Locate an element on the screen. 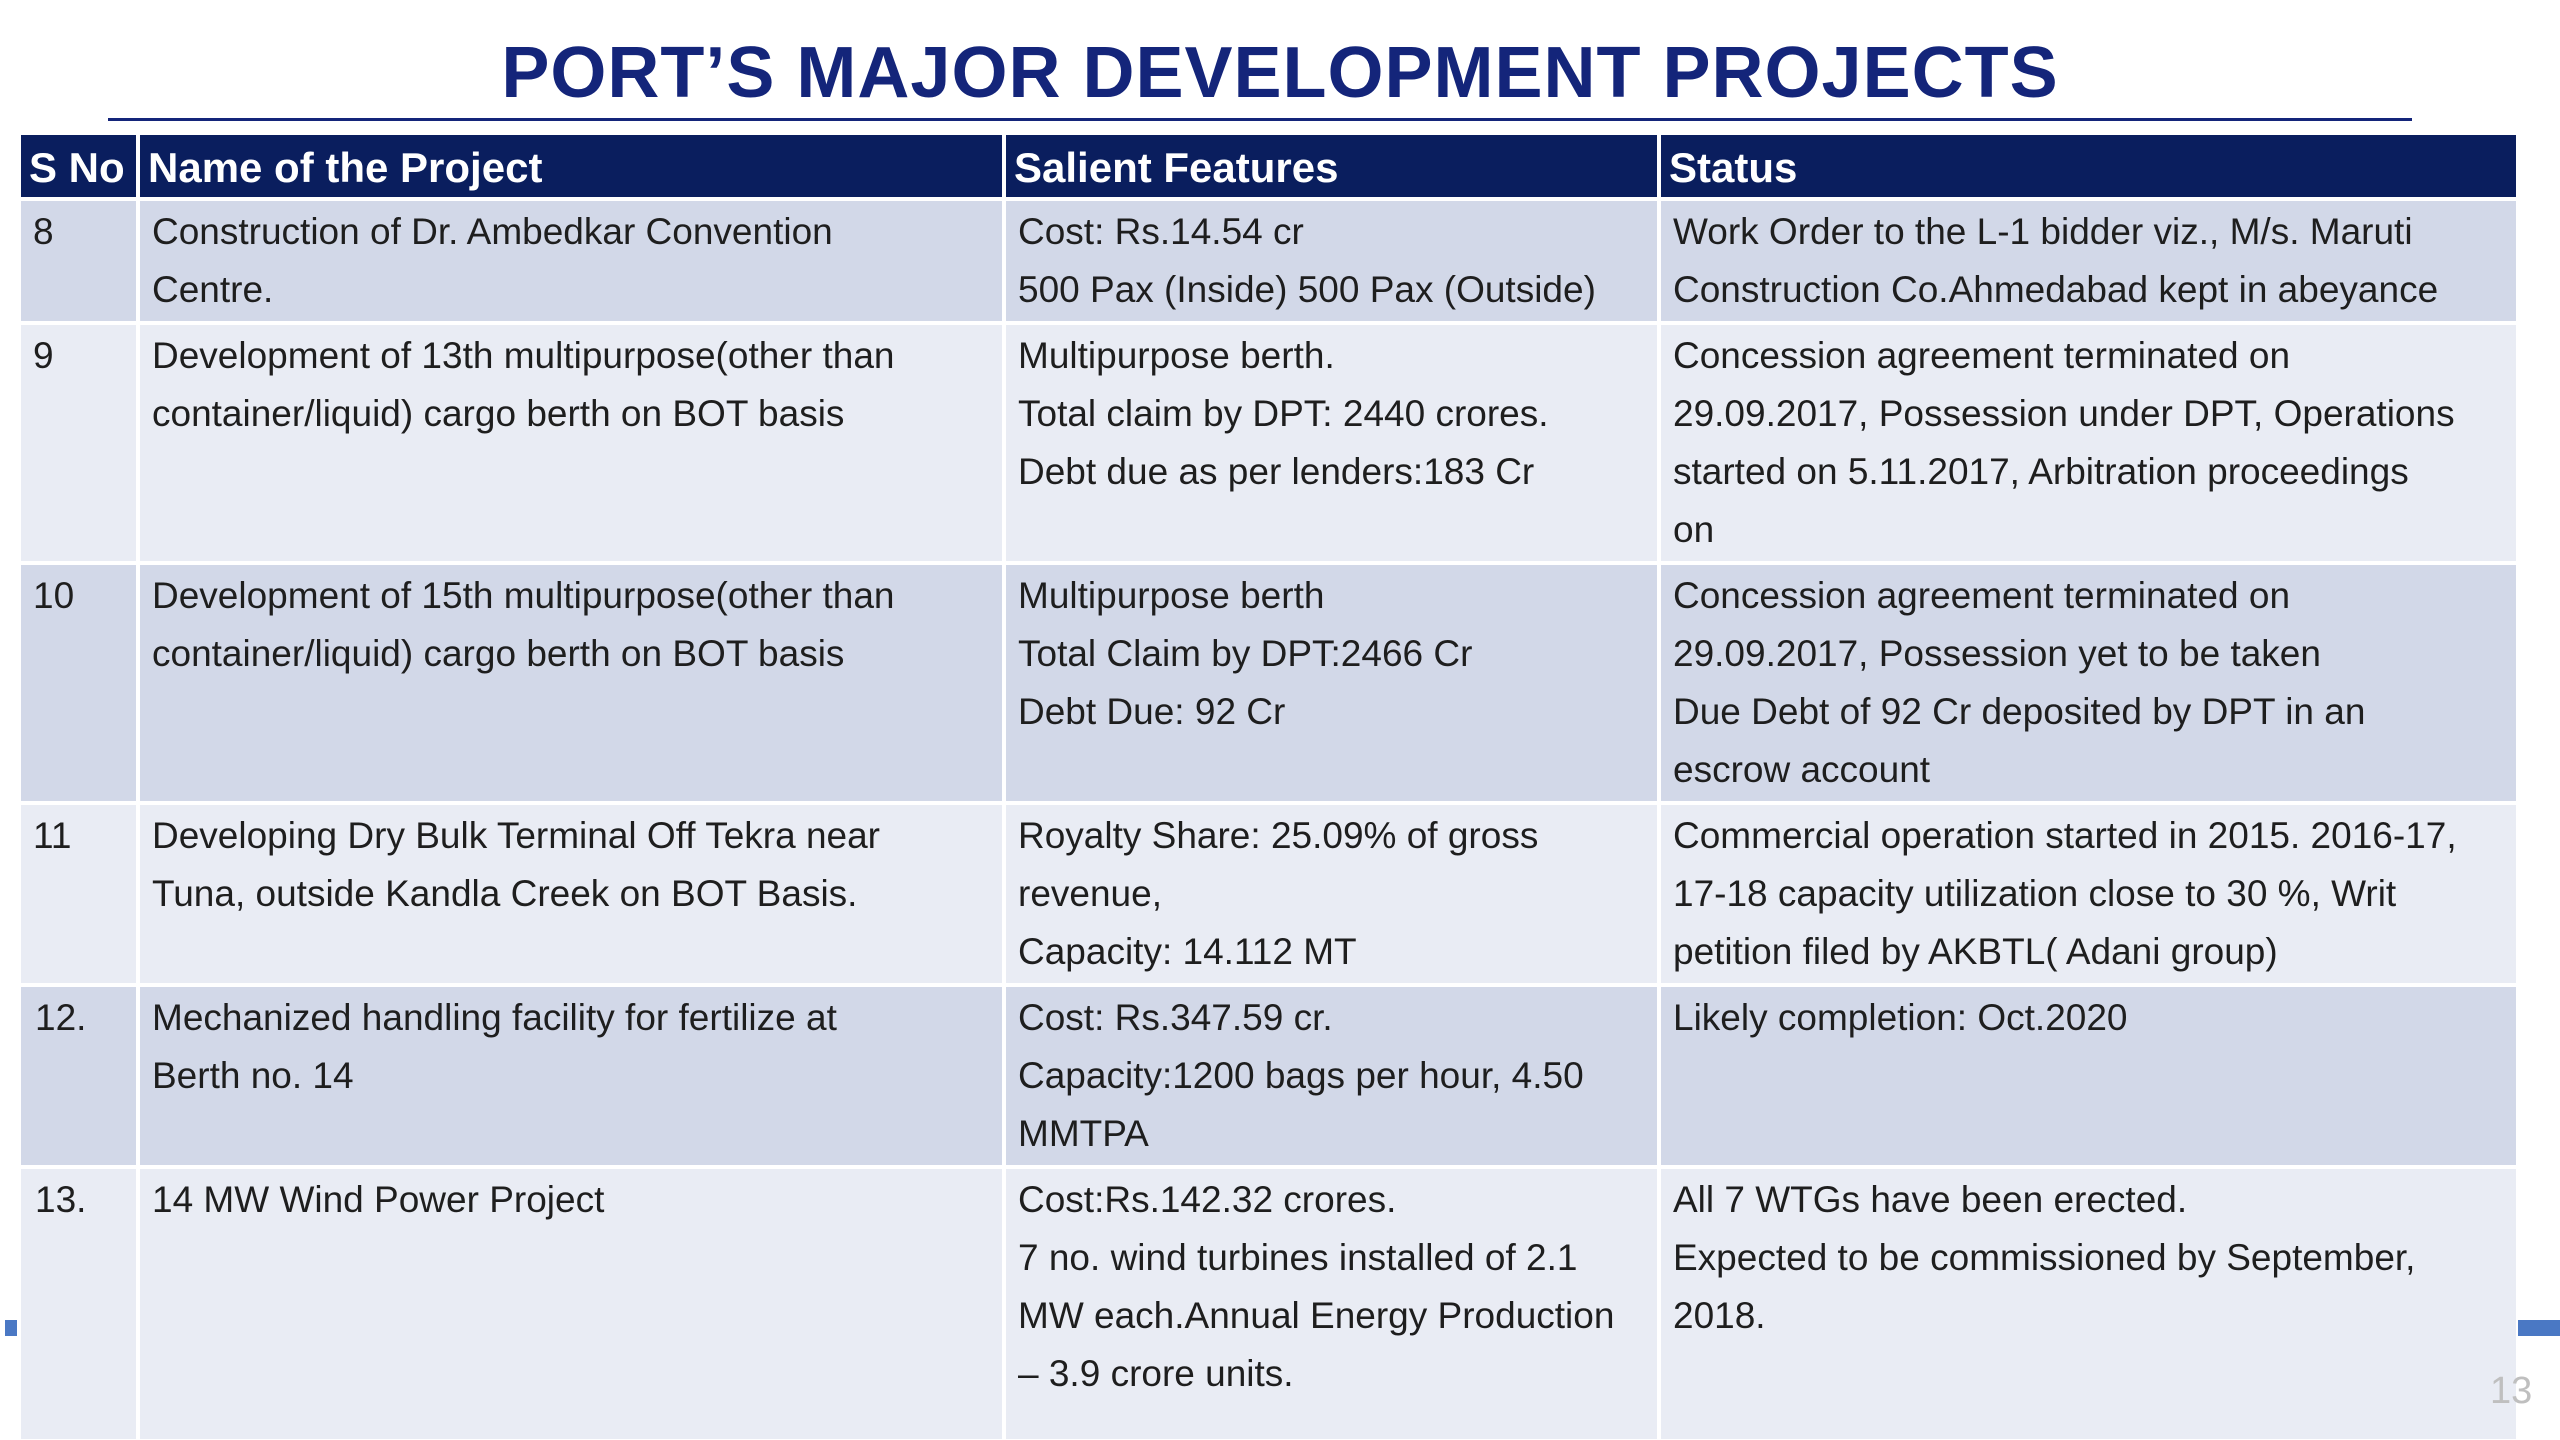 The width and height of the screenshot is (2560, 1440). cell-line: Total Claim by DPT:2466 Cr is located at coordinates (1245, 653).